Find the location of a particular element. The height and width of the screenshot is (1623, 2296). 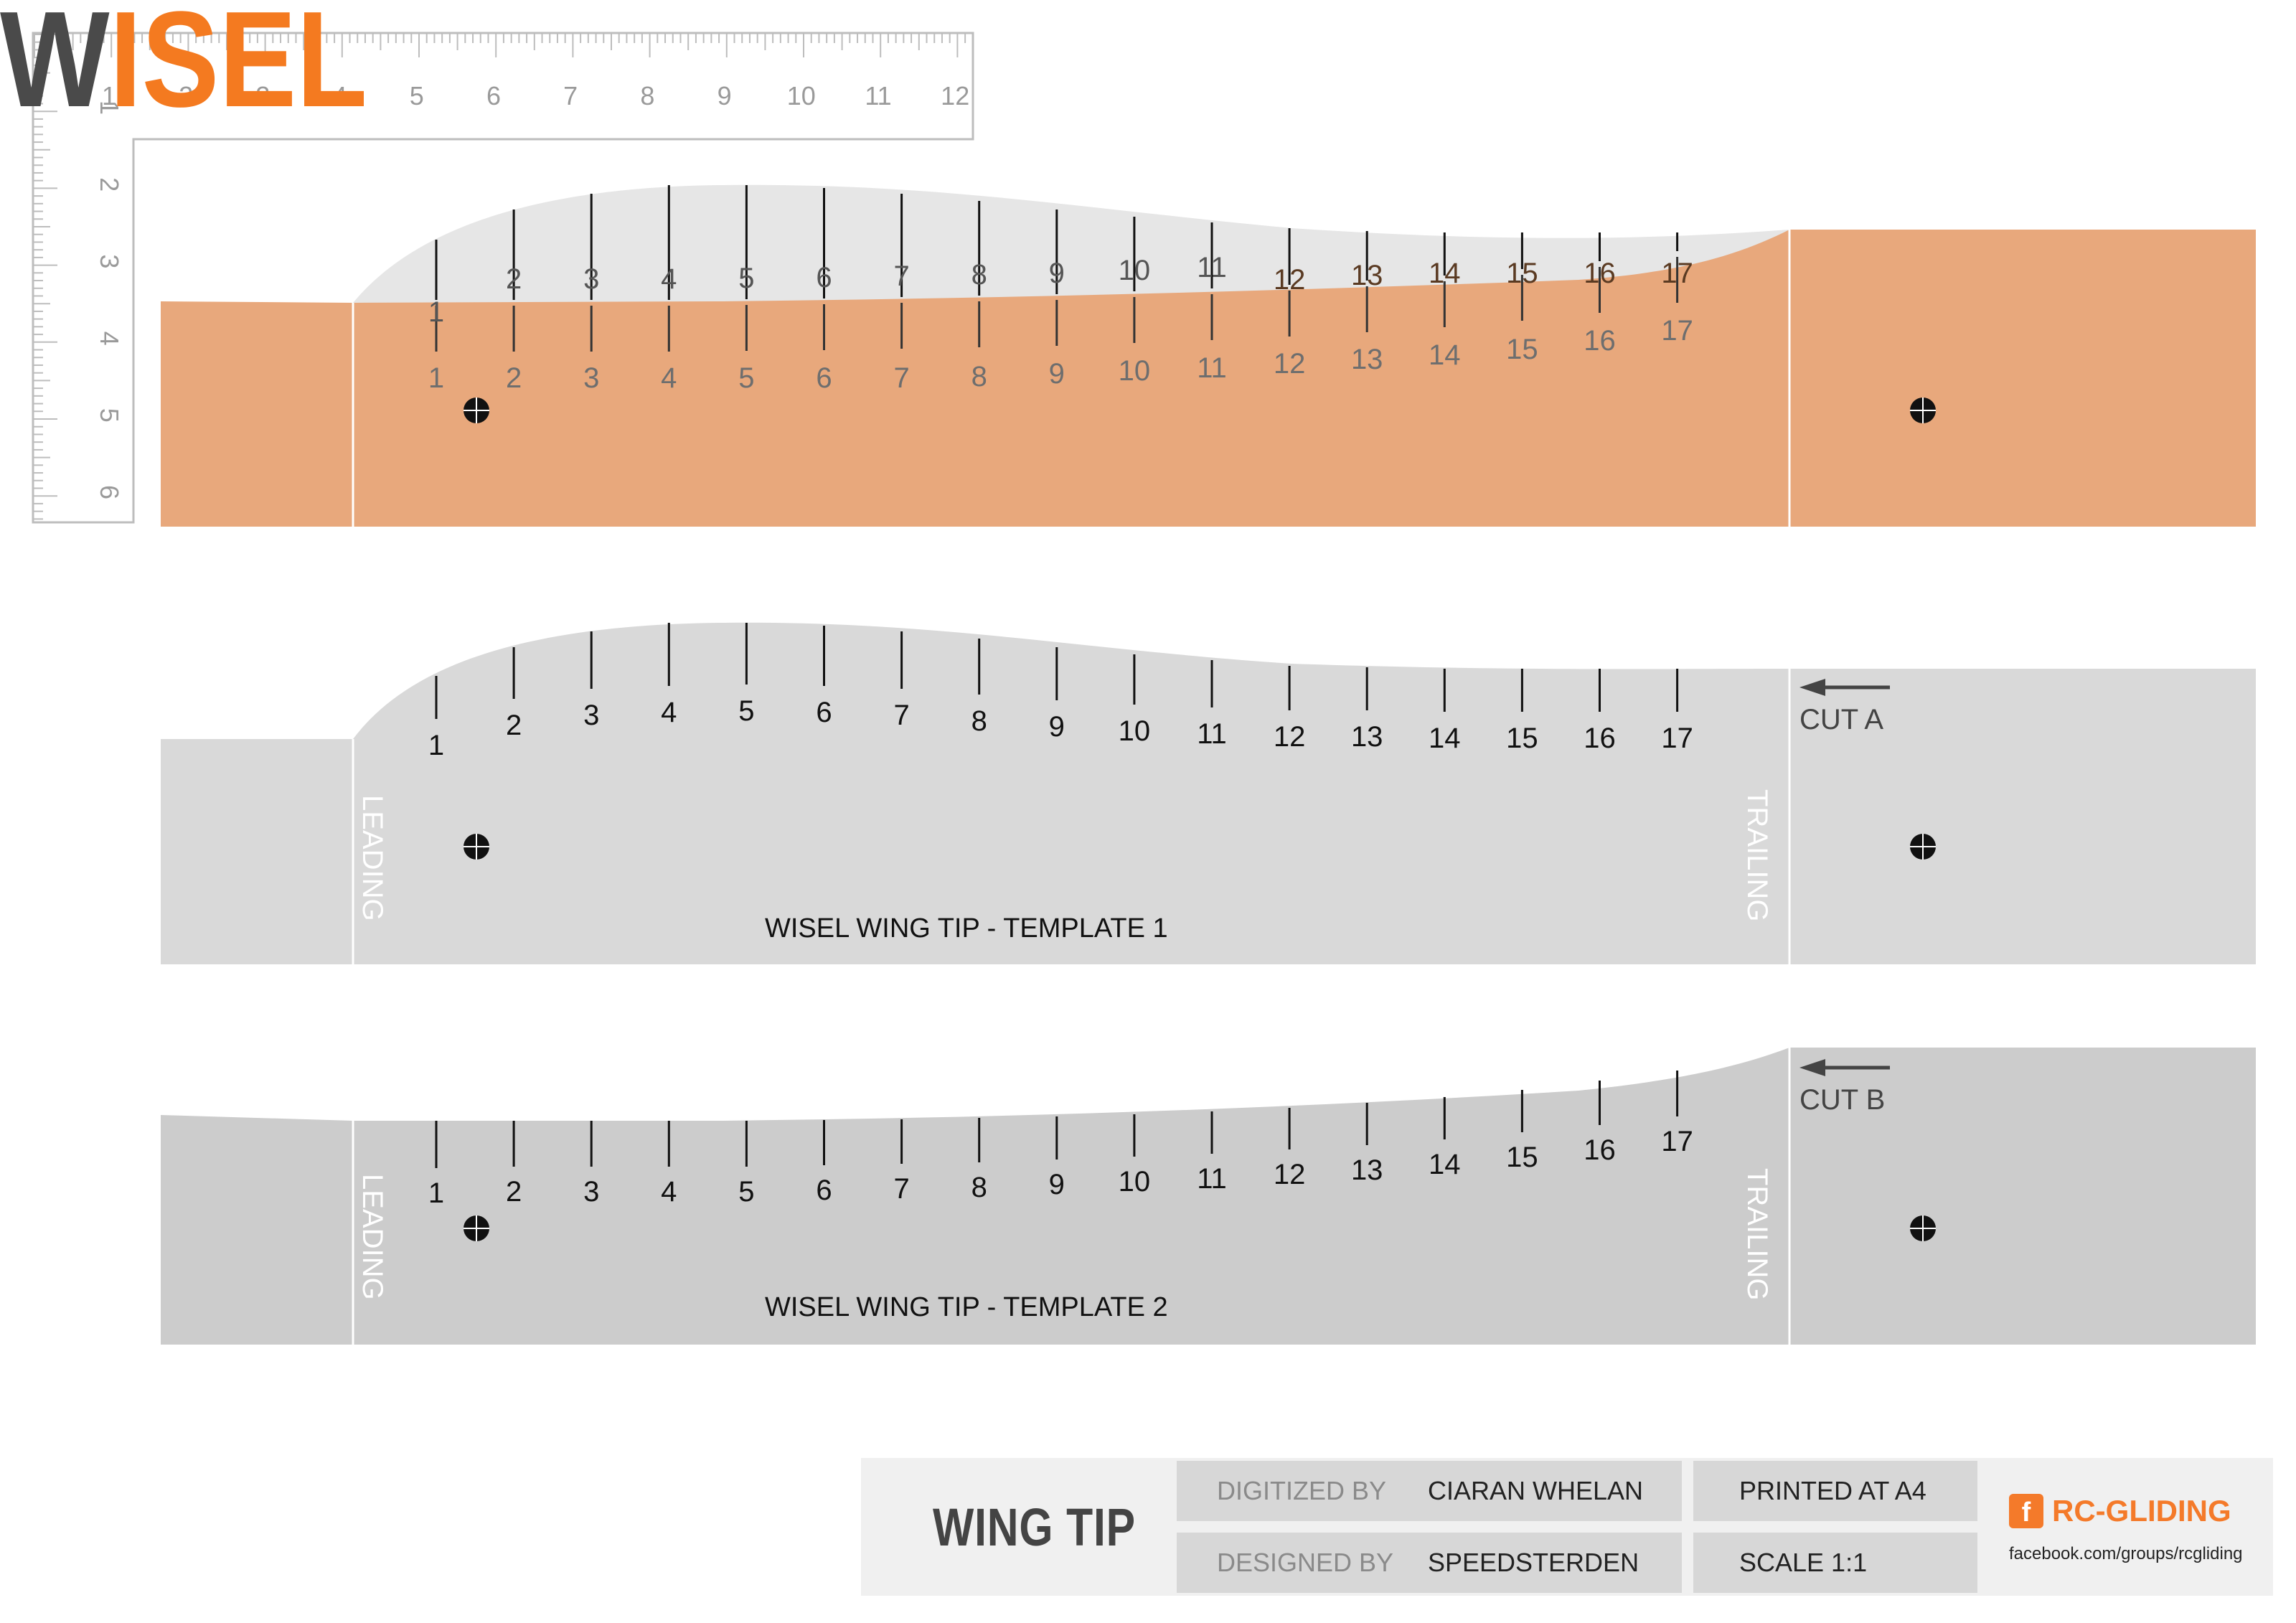

svg-text: WISEL is located at coordinates (184, 58).